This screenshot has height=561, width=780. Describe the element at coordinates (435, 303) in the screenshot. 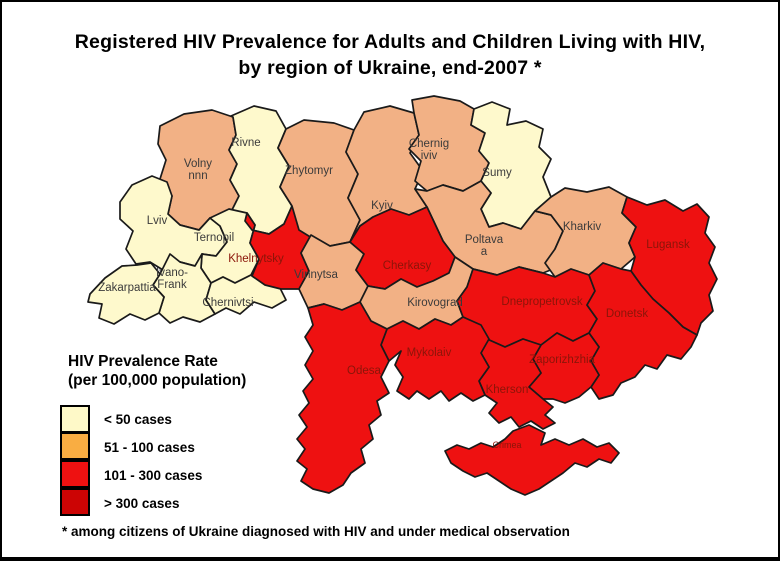

I see `region-label-kirovograd: Kirovograd` at that location.